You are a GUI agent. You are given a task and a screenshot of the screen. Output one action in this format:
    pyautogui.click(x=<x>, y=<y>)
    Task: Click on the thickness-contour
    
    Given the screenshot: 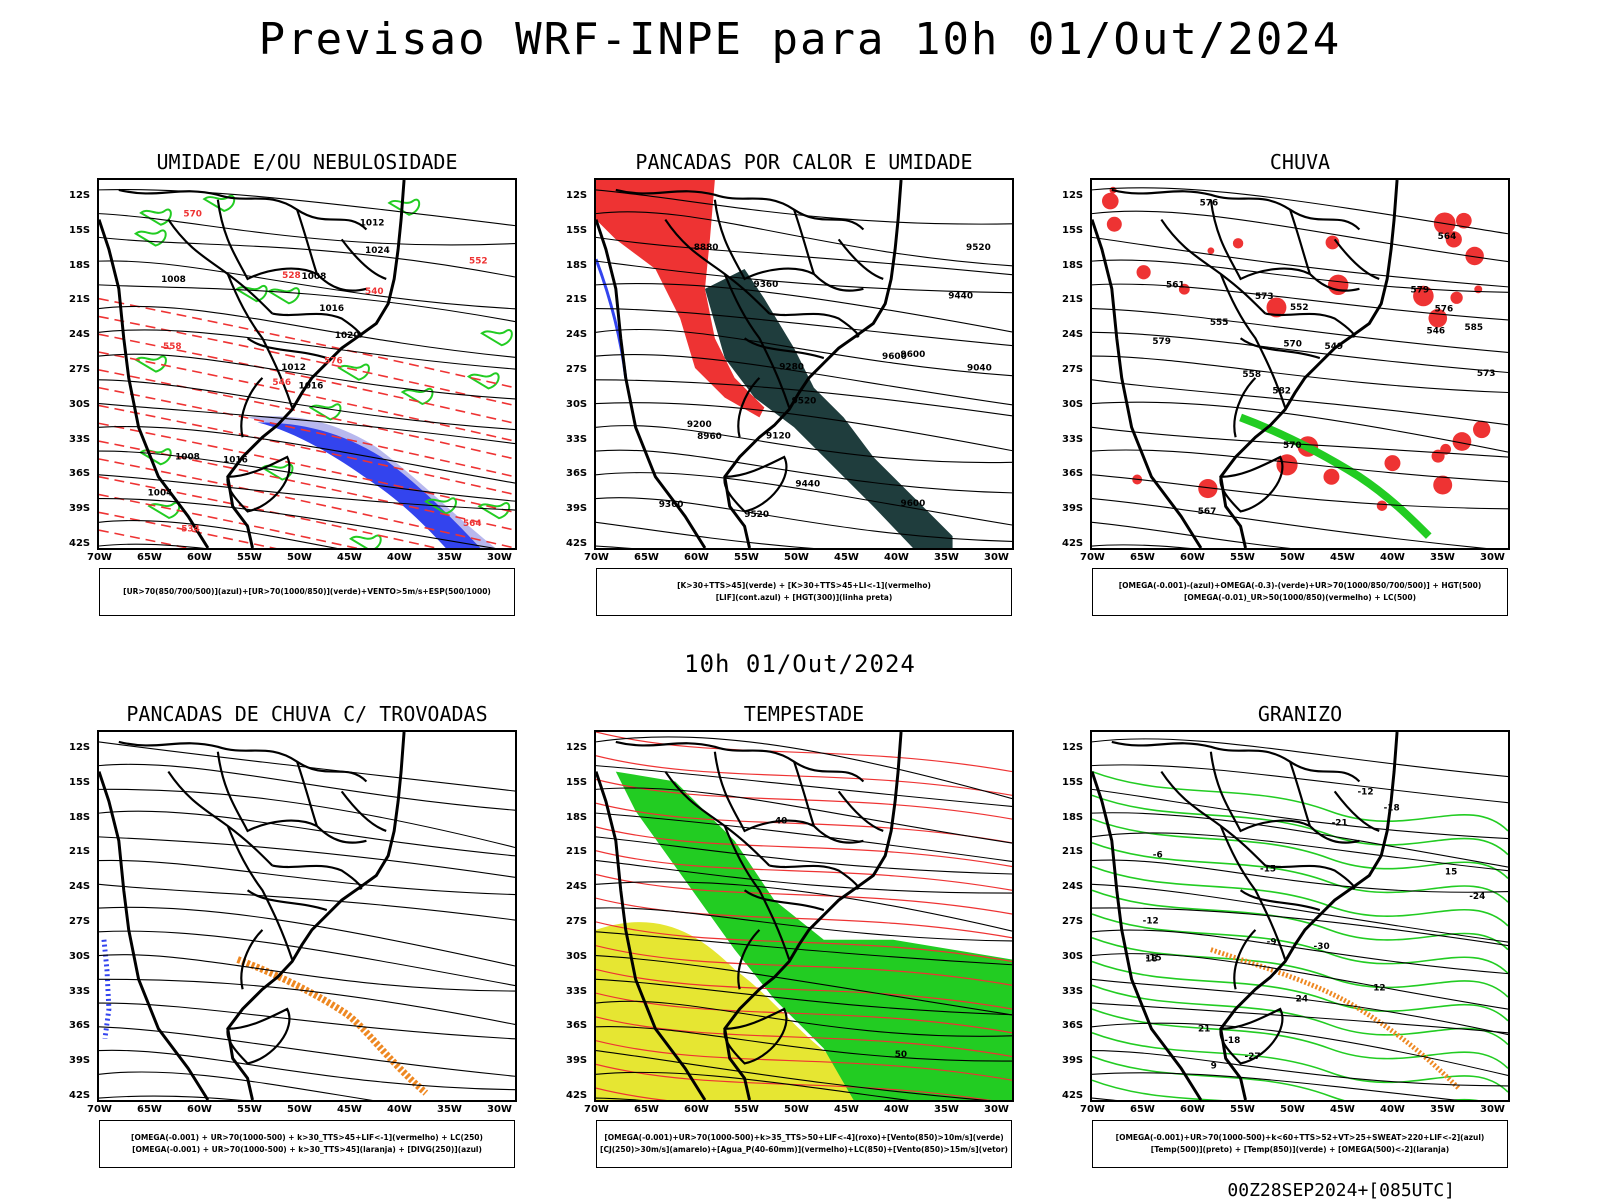 What is the action you would take?
    pyautogui.click(x=307, y=379)
    